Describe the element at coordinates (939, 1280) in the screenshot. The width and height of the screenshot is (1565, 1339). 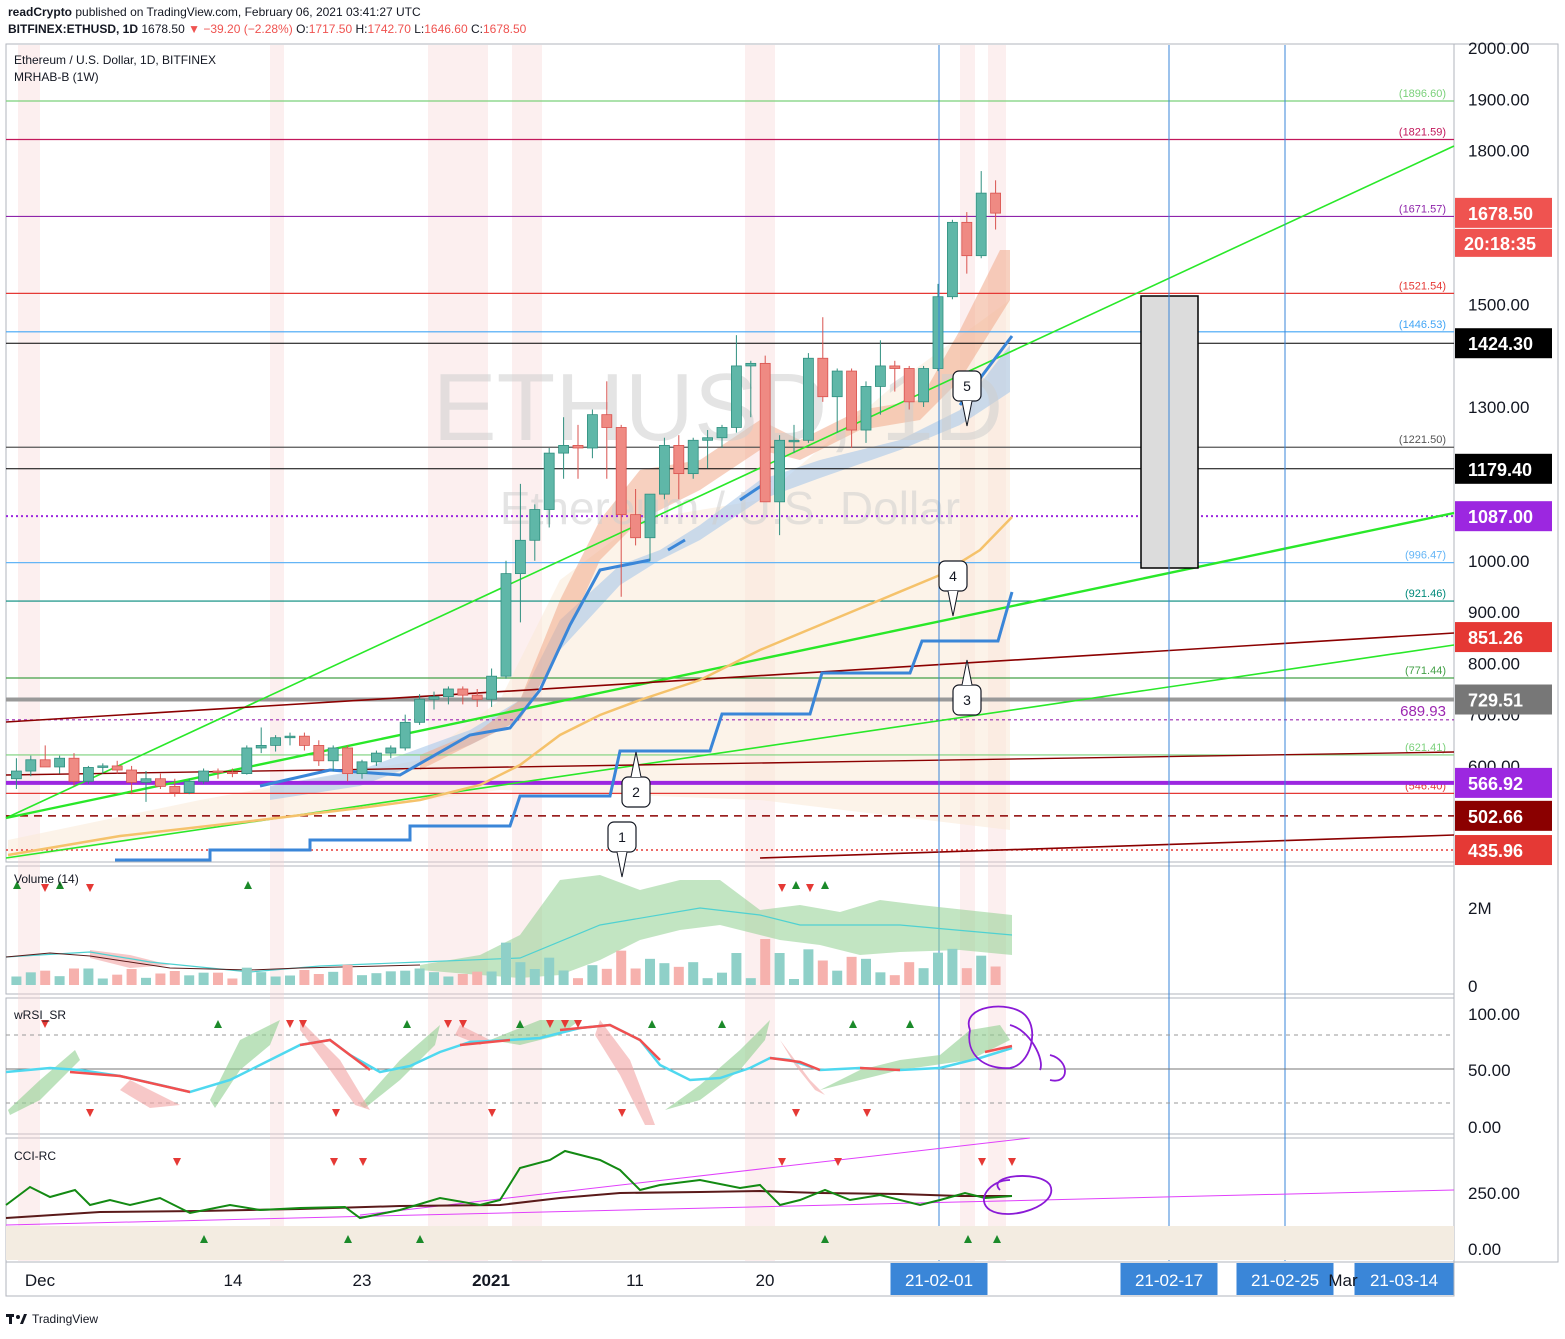
I see `date-marker-text: 21-02-01` at that location.